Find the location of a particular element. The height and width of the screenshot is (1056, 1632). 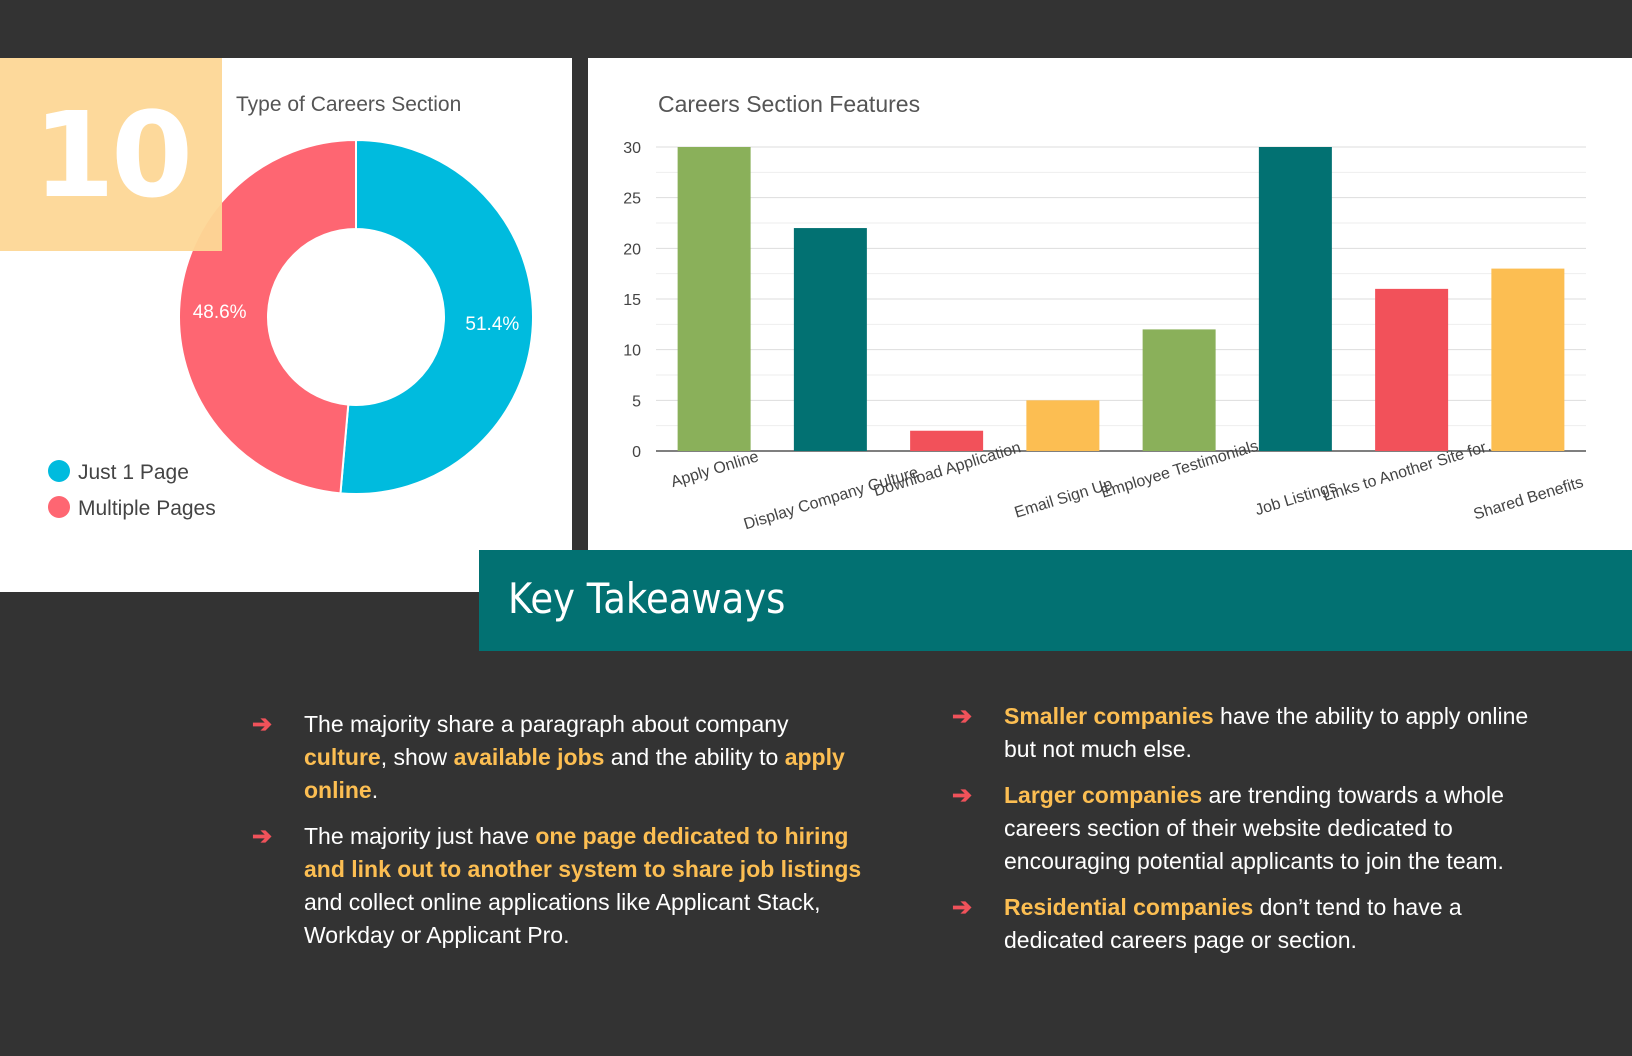

bar-email-sign-up is located at coordinates (1063, 425).